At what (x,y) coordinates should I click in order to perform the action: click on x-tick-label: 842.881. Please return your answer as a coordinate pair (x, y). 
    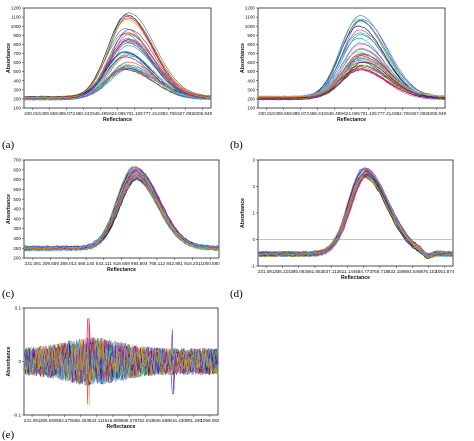
    Looking at the image, I should click on (174, 263).